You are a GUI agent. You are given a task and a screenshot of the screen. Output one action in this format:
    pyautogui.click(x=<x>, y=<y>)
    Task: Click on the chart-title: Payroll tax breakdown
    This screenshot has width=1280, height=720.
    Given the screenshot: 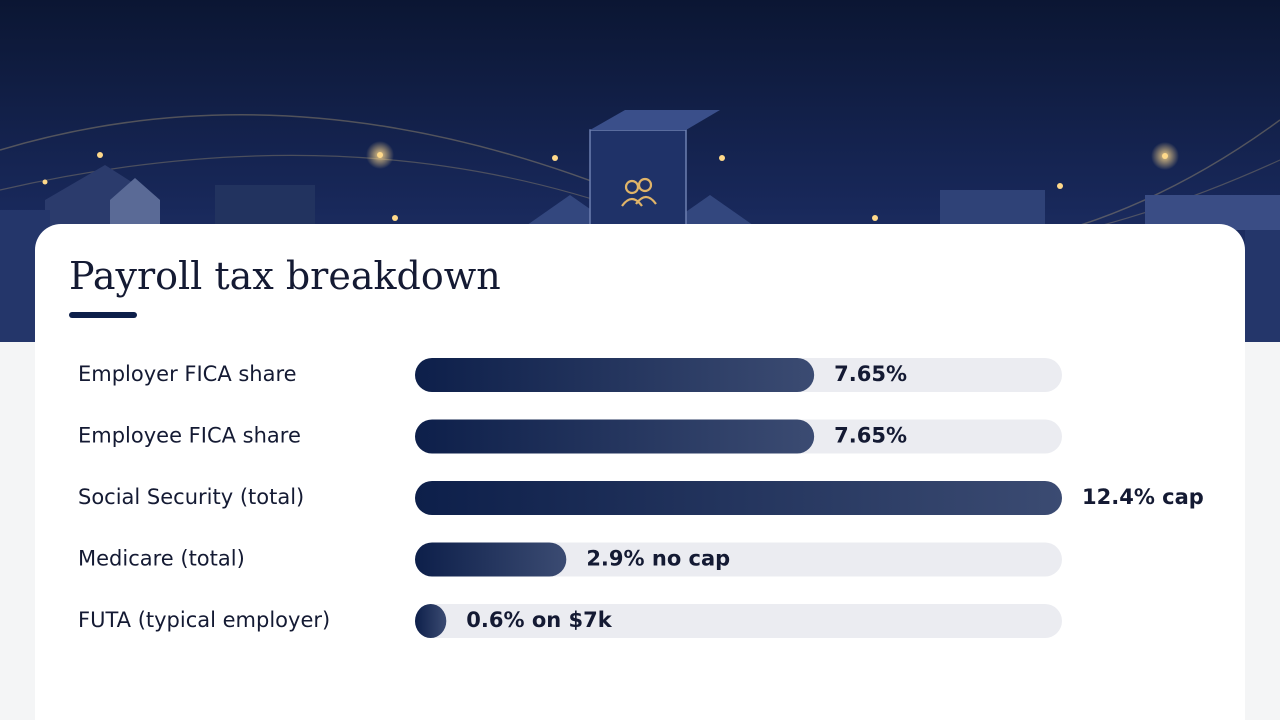 What is the action you would take?
    pyautogui.click(x=285, y=276)
    